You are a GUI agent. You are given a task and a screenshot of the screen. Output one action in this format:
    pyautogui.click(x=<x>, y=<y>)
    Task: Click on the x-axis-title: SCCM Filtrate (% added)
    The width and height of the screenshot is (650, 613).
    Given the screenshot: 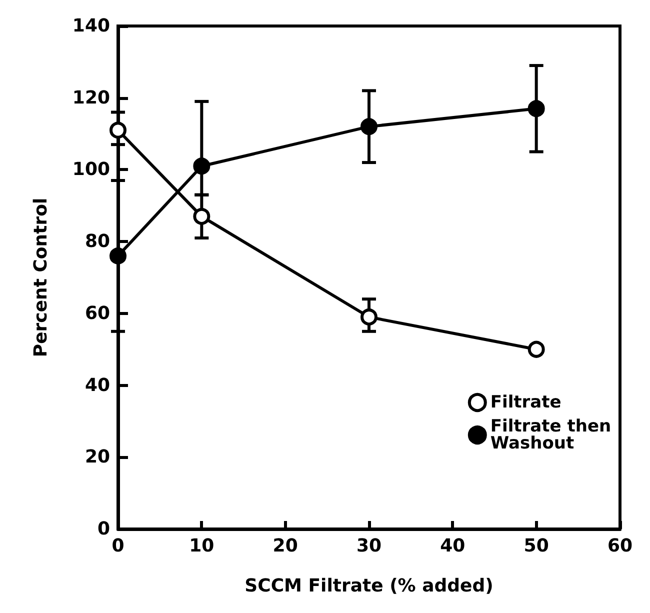 What is the action you would take?
    pyautogui.click(x=369, y=586)
    